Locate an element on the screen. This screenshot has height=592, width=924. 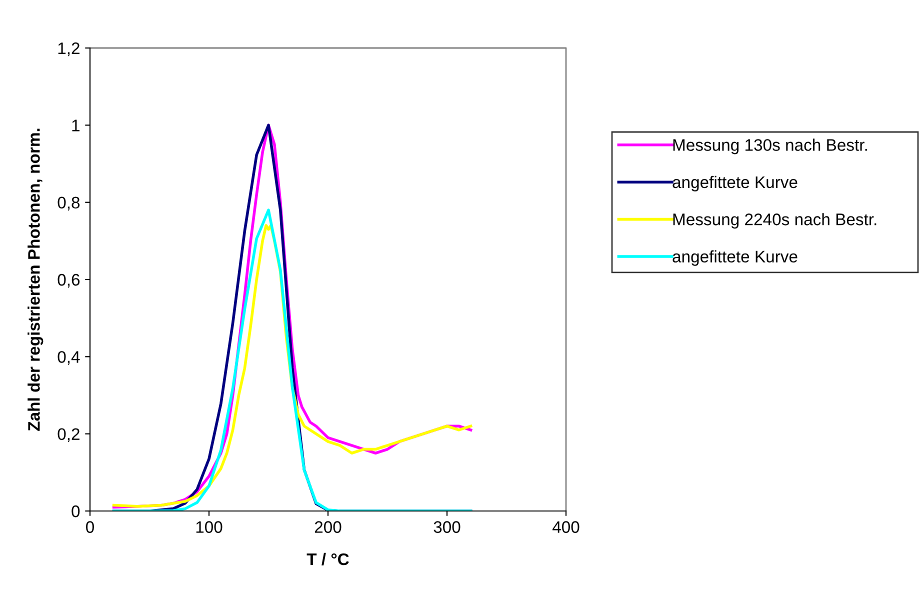
x-tick-label: 200 is located at coordinates (328, 527).